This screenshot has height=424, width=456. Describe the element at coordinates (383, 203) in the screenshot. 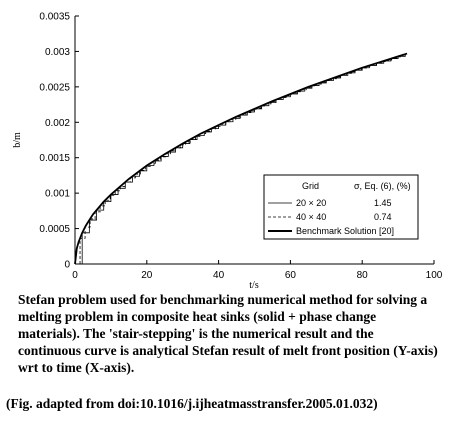

I see `legend-value-20x20: 1.45` at that location.